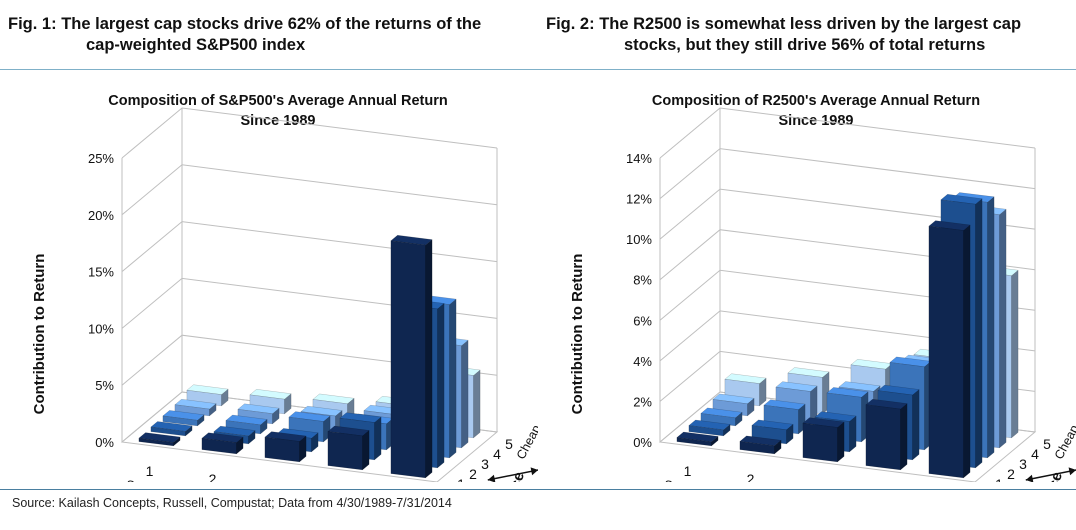 The width and height of the screenshot is (1076, 530). What do you see at coordinates (570, 24) in the screenshot?
I see `figure-2-number: Fig. 2:` at bounding box center [570, 24].